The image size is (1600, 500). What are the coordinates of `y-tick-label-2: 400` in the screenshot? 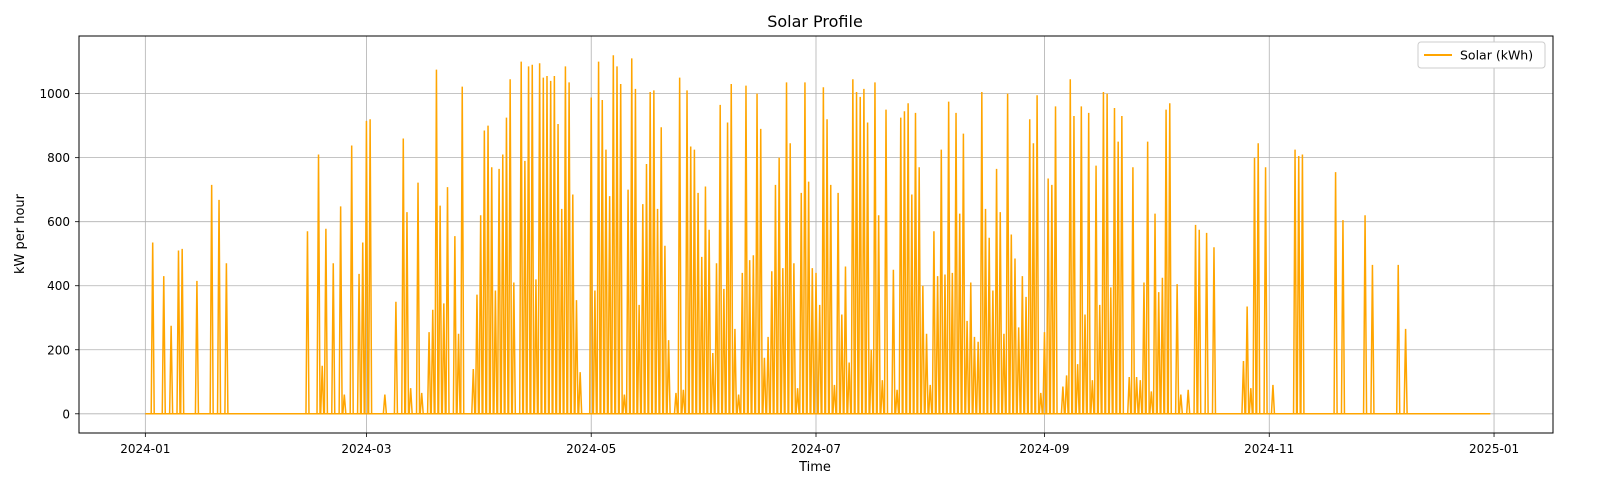 It's located at (58, 286).